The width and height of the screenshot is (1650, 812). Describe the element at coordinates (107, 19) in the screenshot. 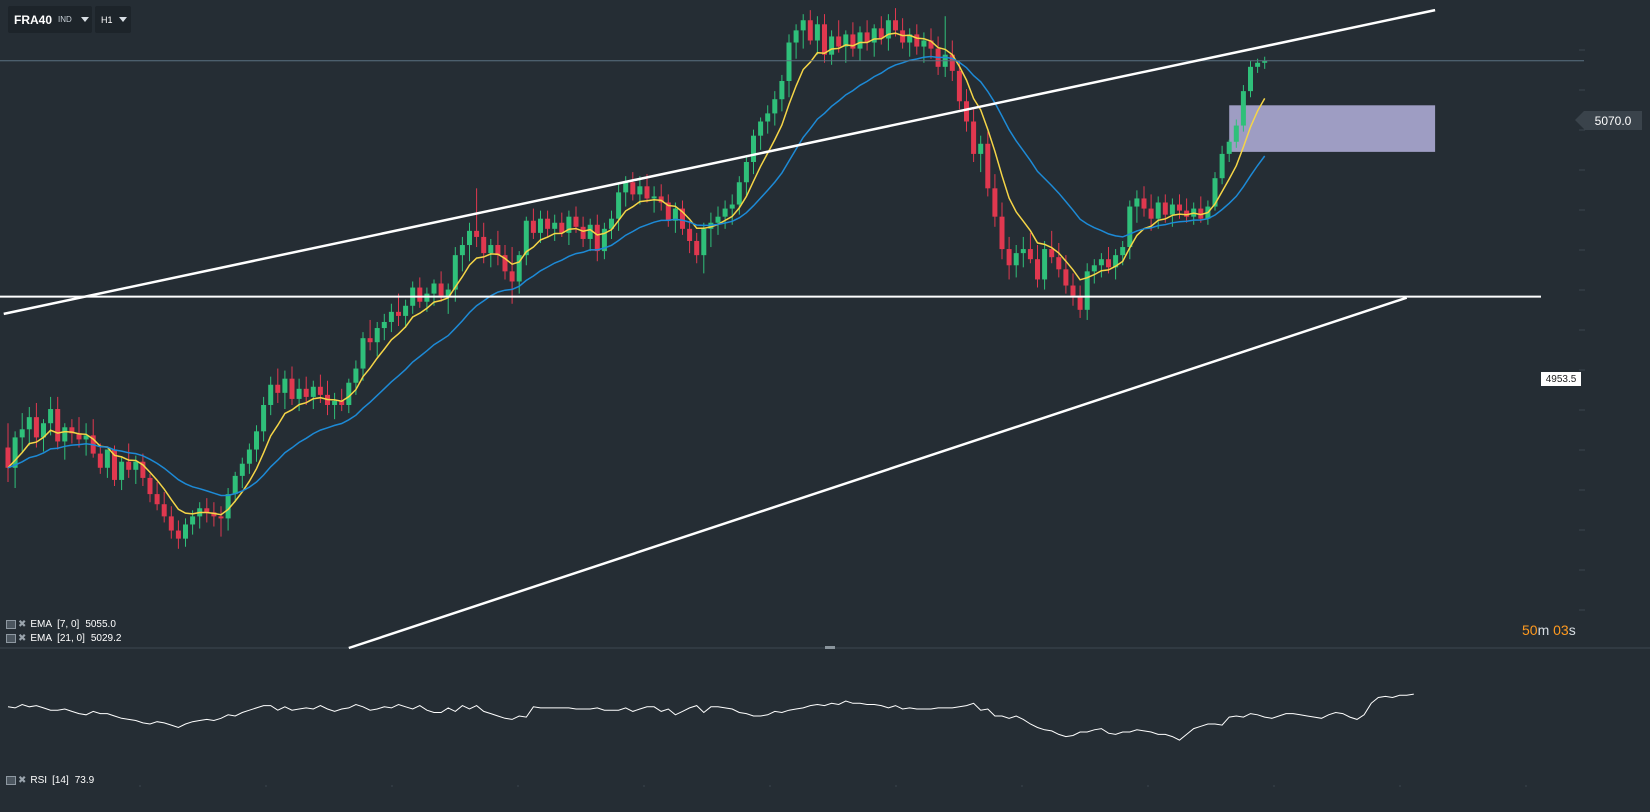

I see `timeframe-label: H1` at that location.